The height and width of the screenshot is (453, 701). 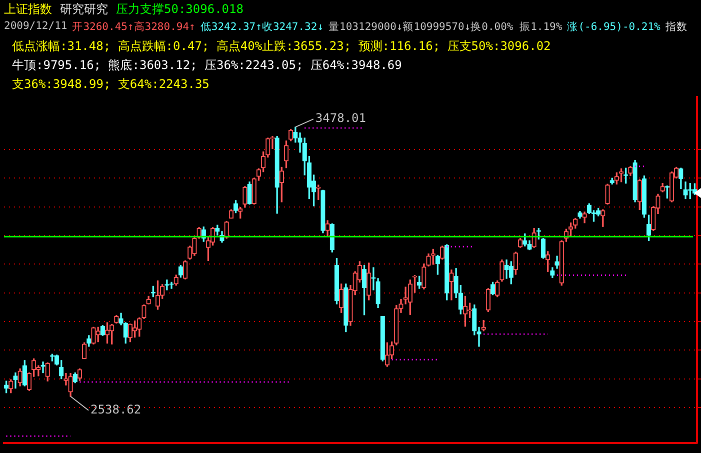 What do you see at coordinates (207, 65) in the screenshot?
I see `text: 牛顶:9795.16; 熊底:3603.12; 压36%:2243.05; 压64%:3948.69` at bounding box center [207, 65].